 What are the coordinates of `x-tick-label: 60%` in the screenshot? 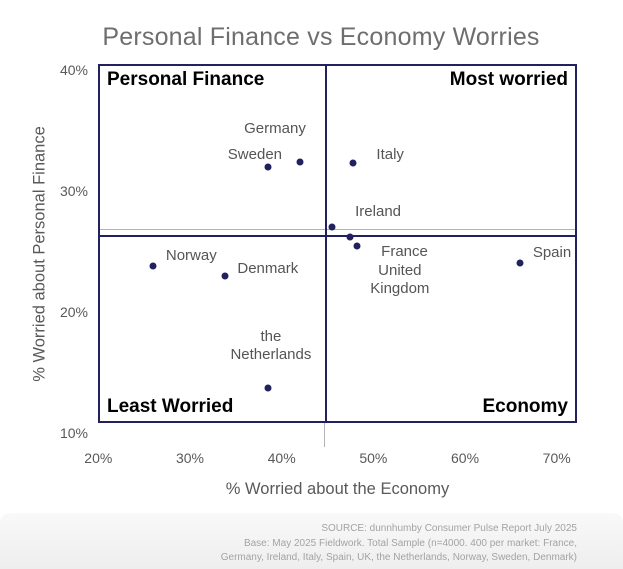 It's located at (465, 458).